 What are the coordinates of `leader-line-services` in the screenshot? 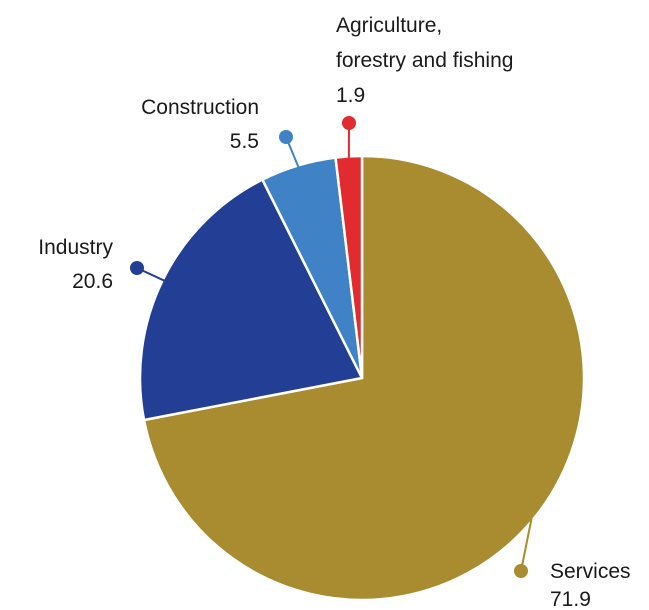 It's located at (526, 544).